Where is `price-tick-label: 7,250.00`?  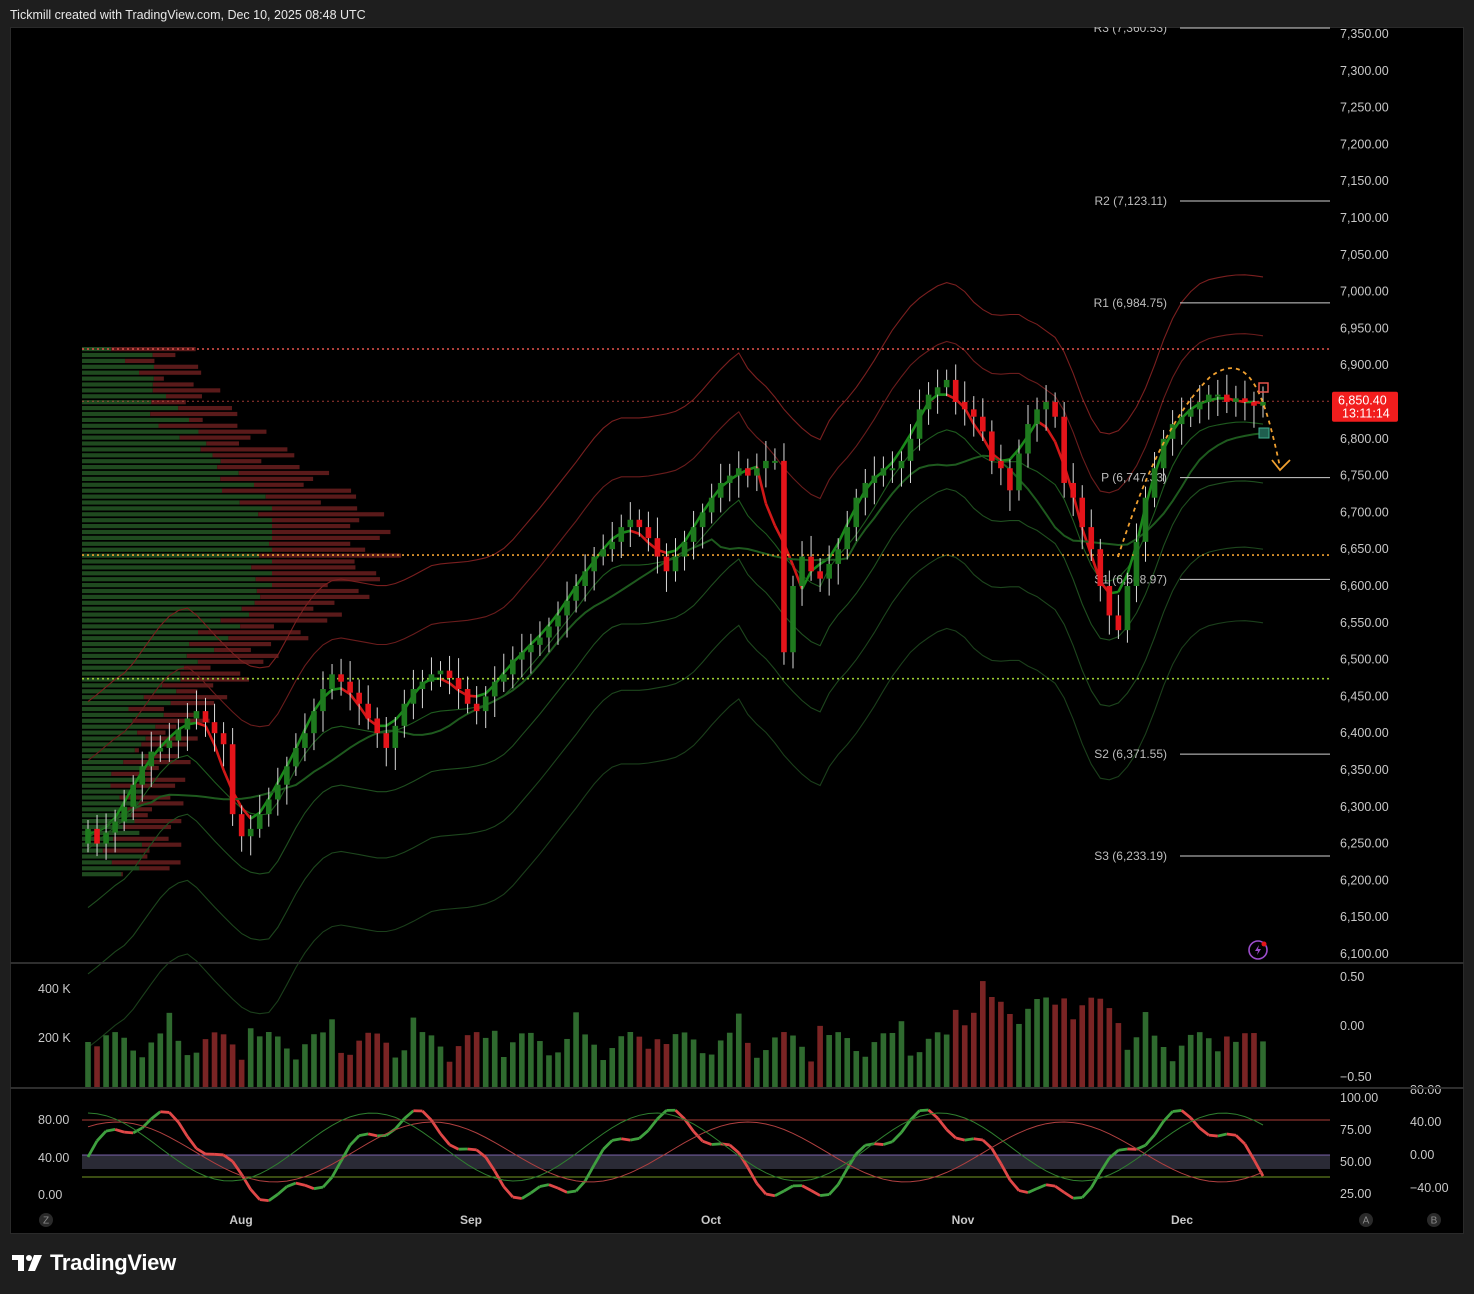 price-tick-label: 7,250.00 is located at coordinates (1364, 108).